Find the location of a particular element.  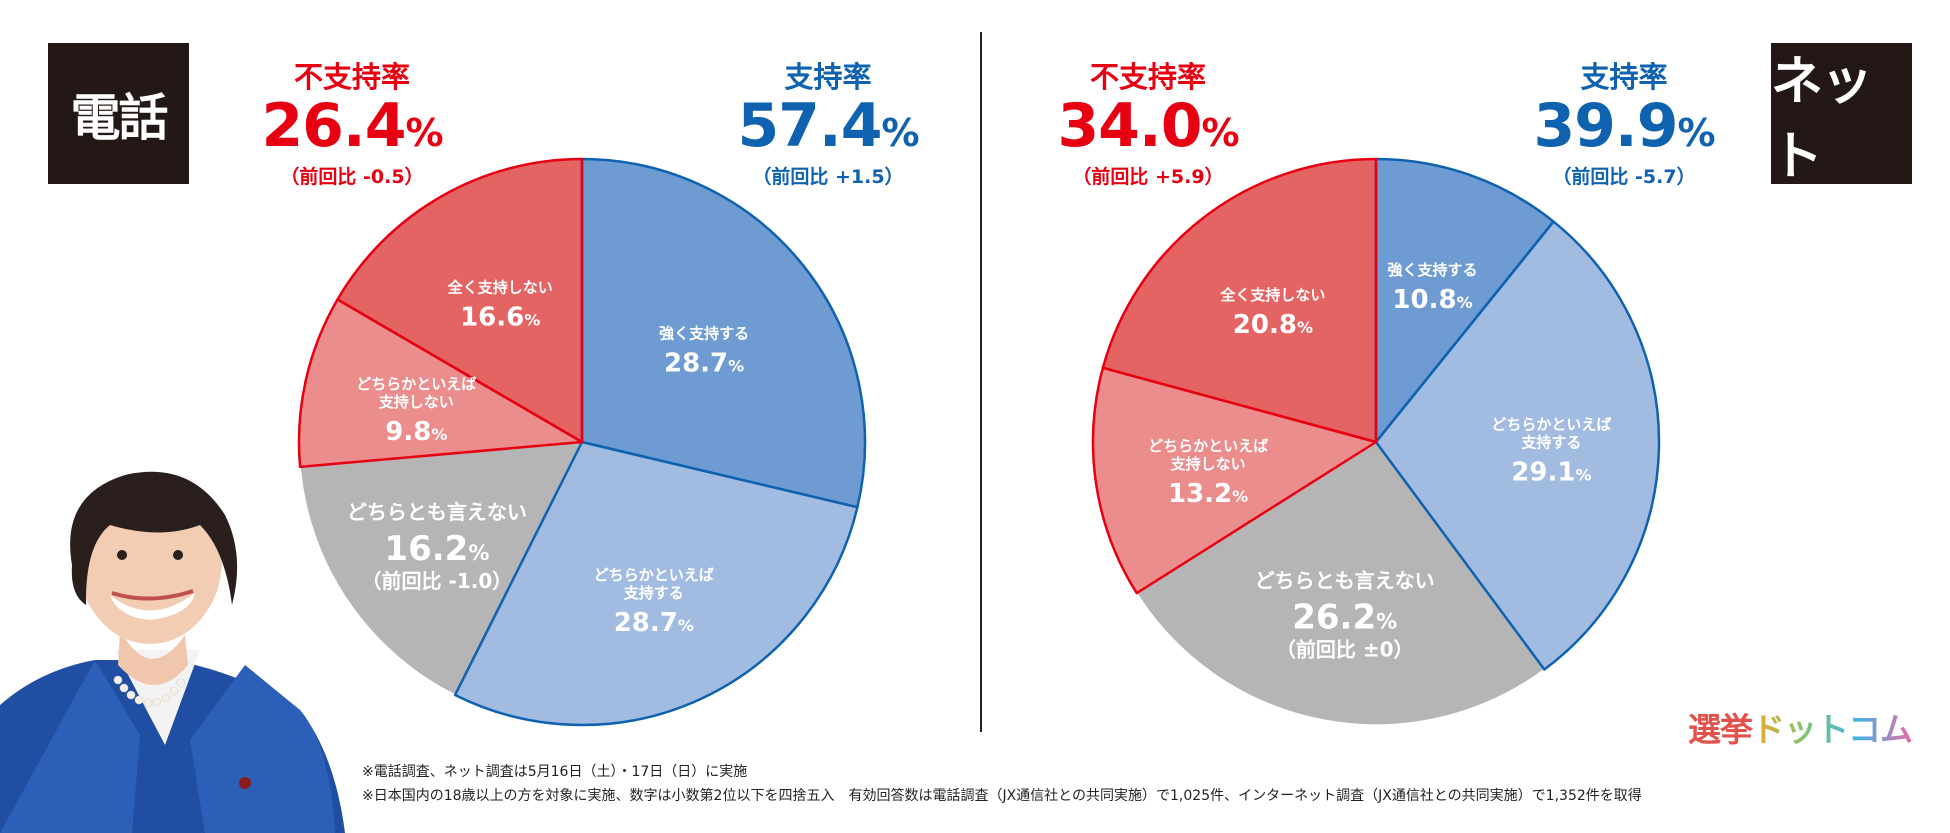

phone-disapproval-value: 26.4% is located at coordinates (352, 126).